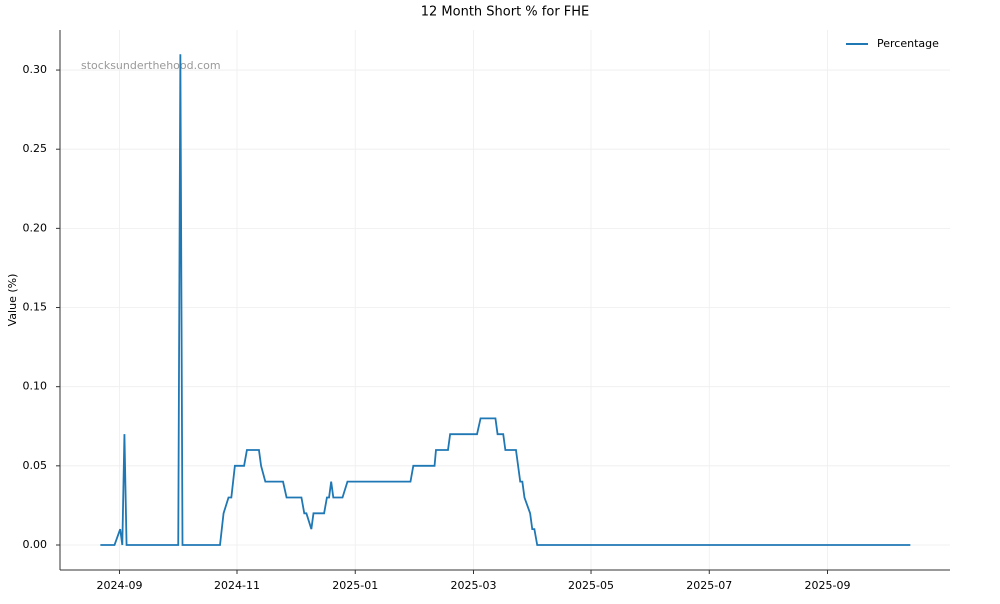 The image size is (1000, 604). What do you see at coordinates (35, 307) in the screenshot?
I see `y-tick-label: 0.15` at bounding box center [35, 307].